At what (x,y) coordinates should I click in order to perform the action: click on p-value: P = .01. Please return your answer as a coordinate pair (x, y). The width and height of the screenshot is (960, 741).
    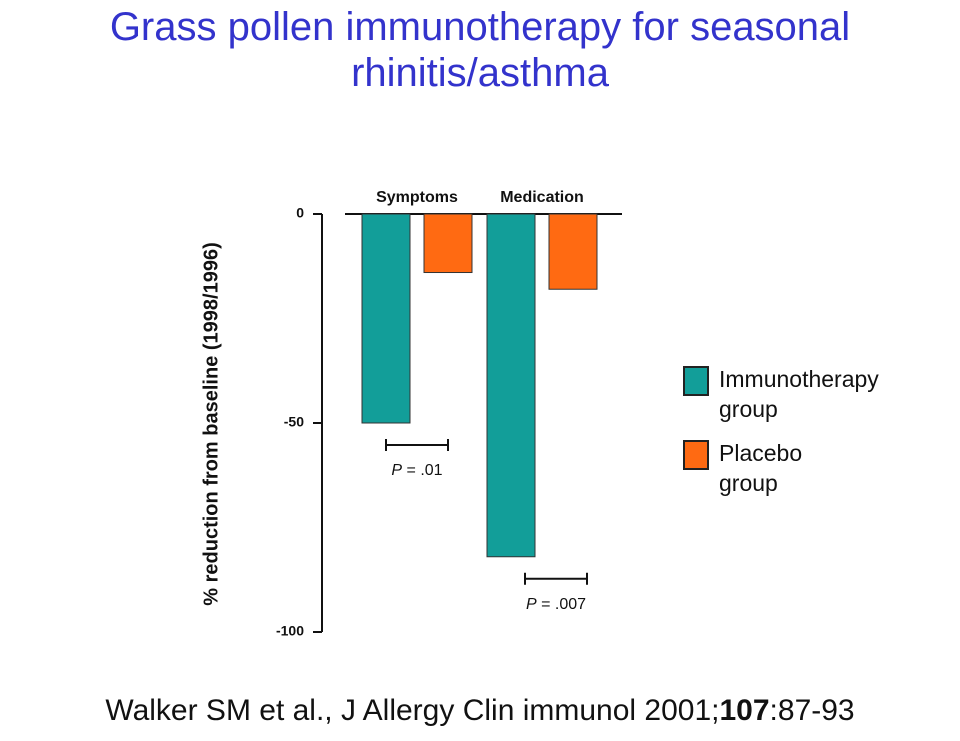
    Looking at the image, I should click on (416, 470).